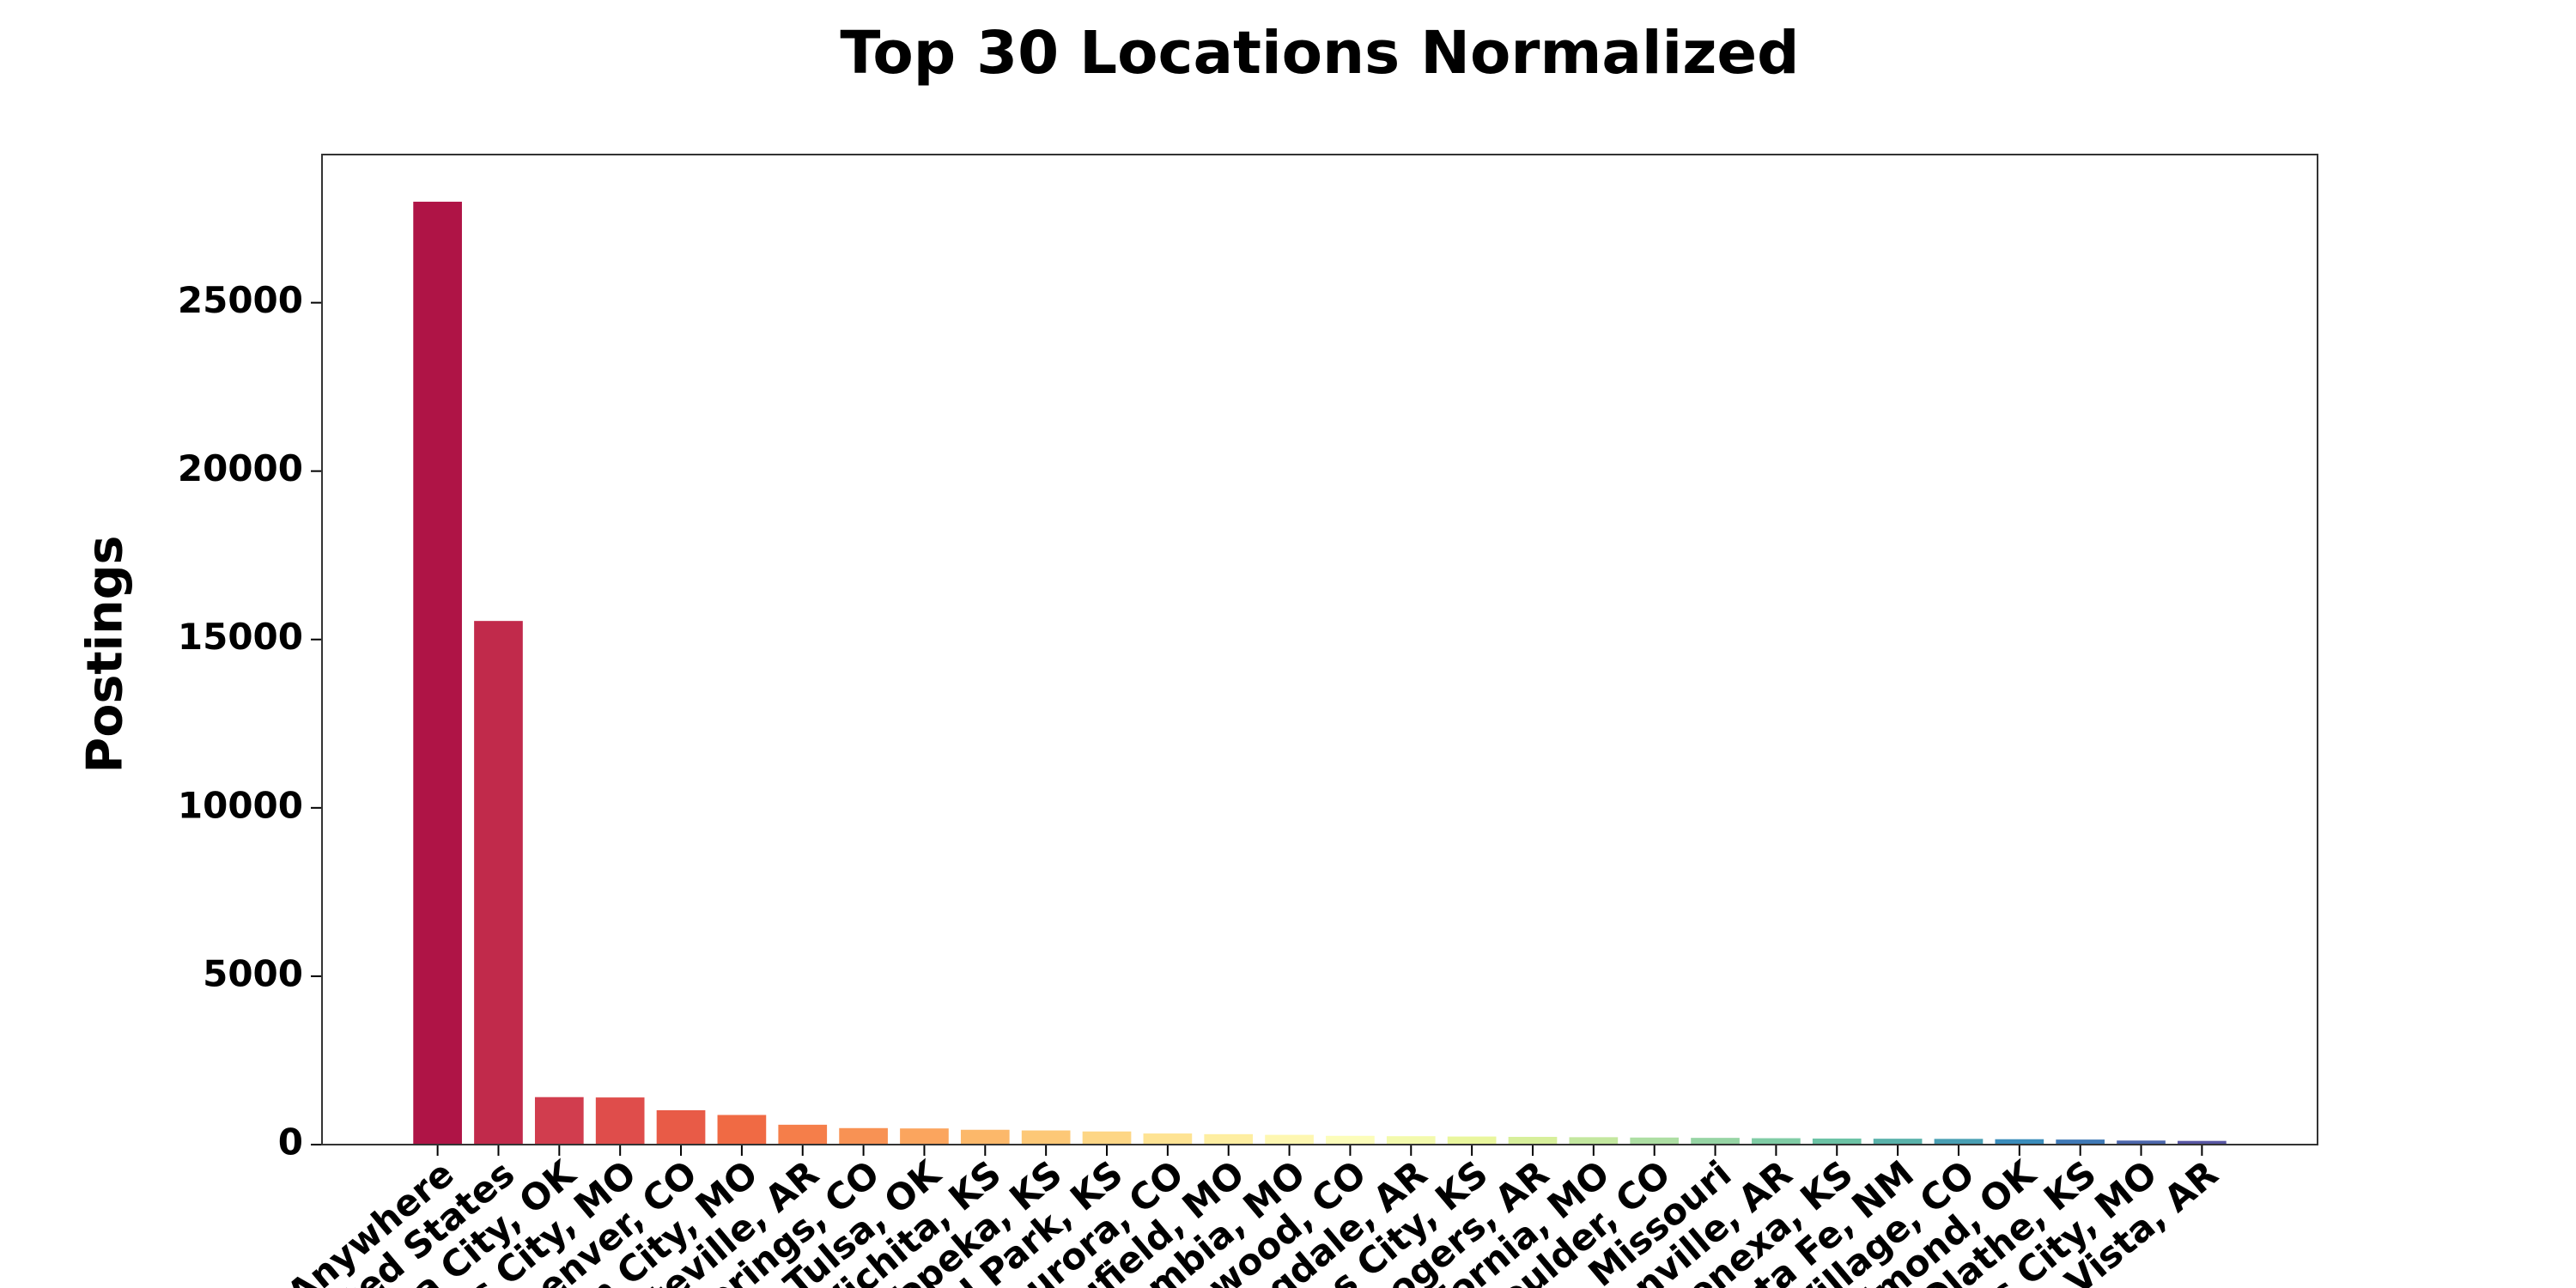 The image size is (2576, 1288). What do you see at coordinates (291, 1142) in the screenshot?
I see `y-tick-label: 0` at bounding box center [291, 1142].